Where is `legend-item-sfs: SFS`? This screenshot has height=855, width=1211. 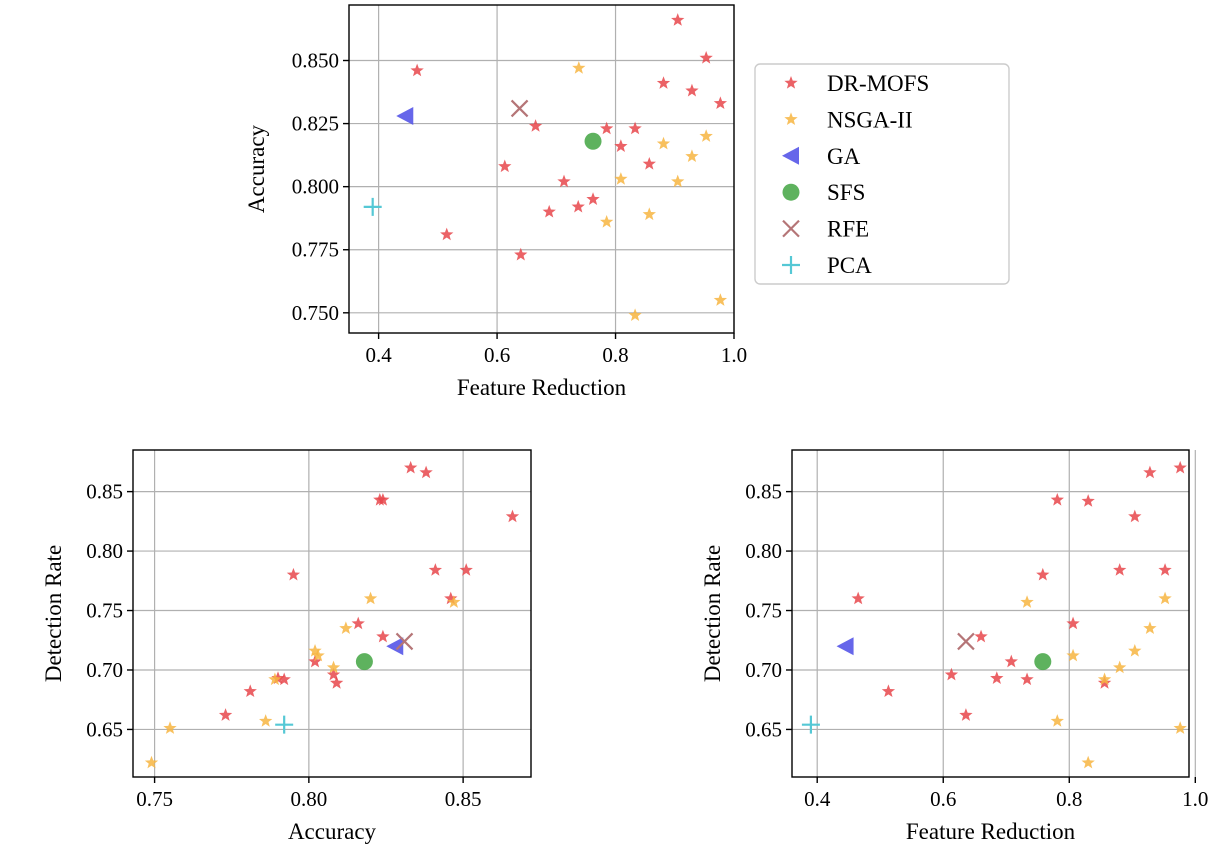
legend-item-sfs: SFS is located at coordinates (823, 192).